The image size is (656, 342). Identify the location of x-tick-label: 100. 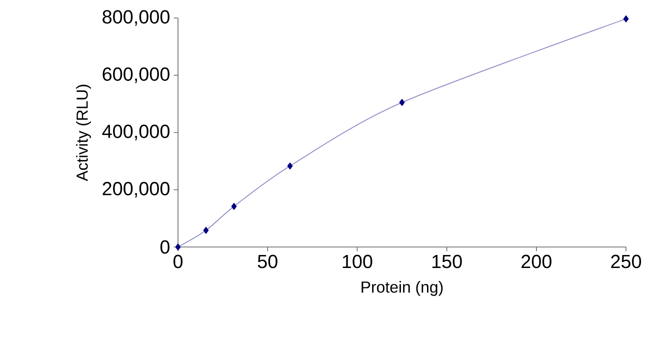
(357, 261).